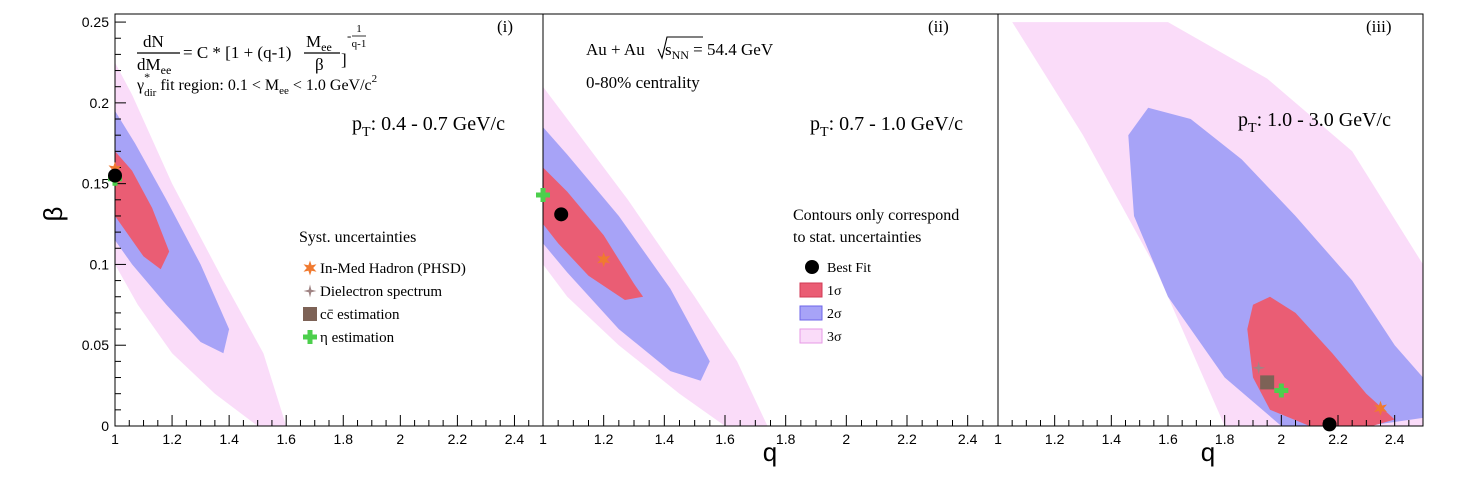 This screenshot has width=1469, height=480. I want to click on formula-close: ], so click(344, 59).